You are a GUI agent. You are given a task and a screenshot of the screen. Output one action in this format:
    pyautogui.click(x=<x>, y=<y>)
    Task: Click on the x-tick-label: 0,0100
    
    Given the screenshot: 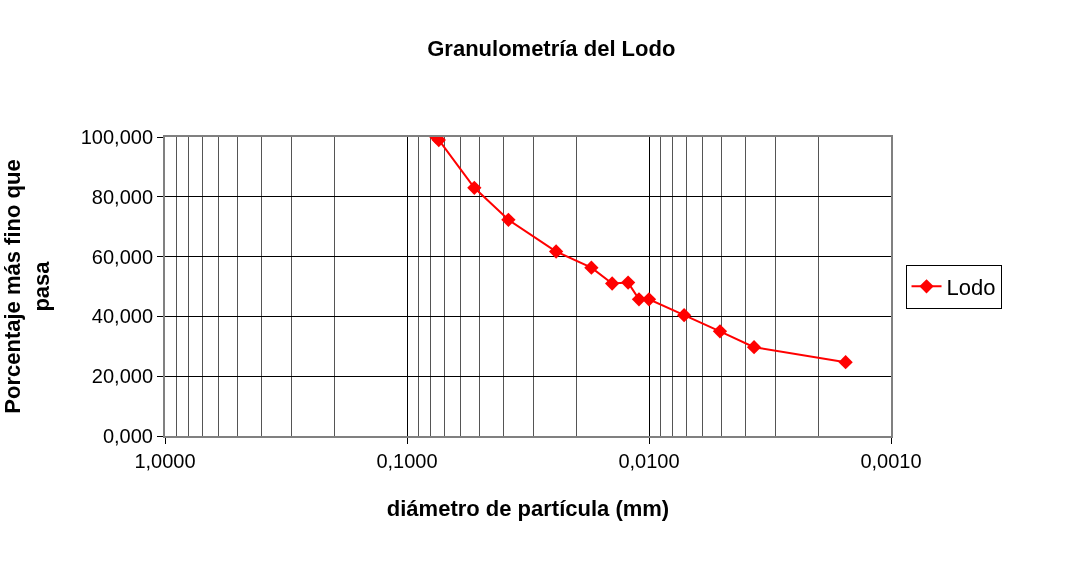 What is the action you would take?
    pyautogui.click(x=649, y=461)
    